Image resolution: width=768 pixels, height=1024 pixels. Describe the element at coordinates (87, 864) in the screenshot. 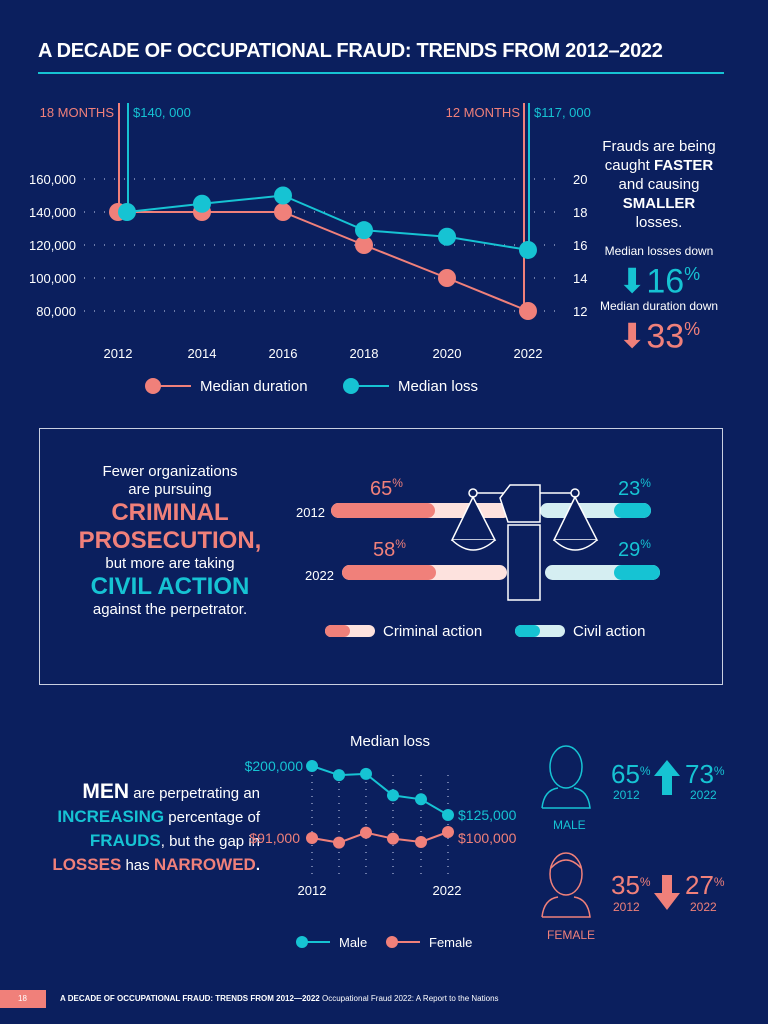

I see `losses-word: LOSSES` at that location.